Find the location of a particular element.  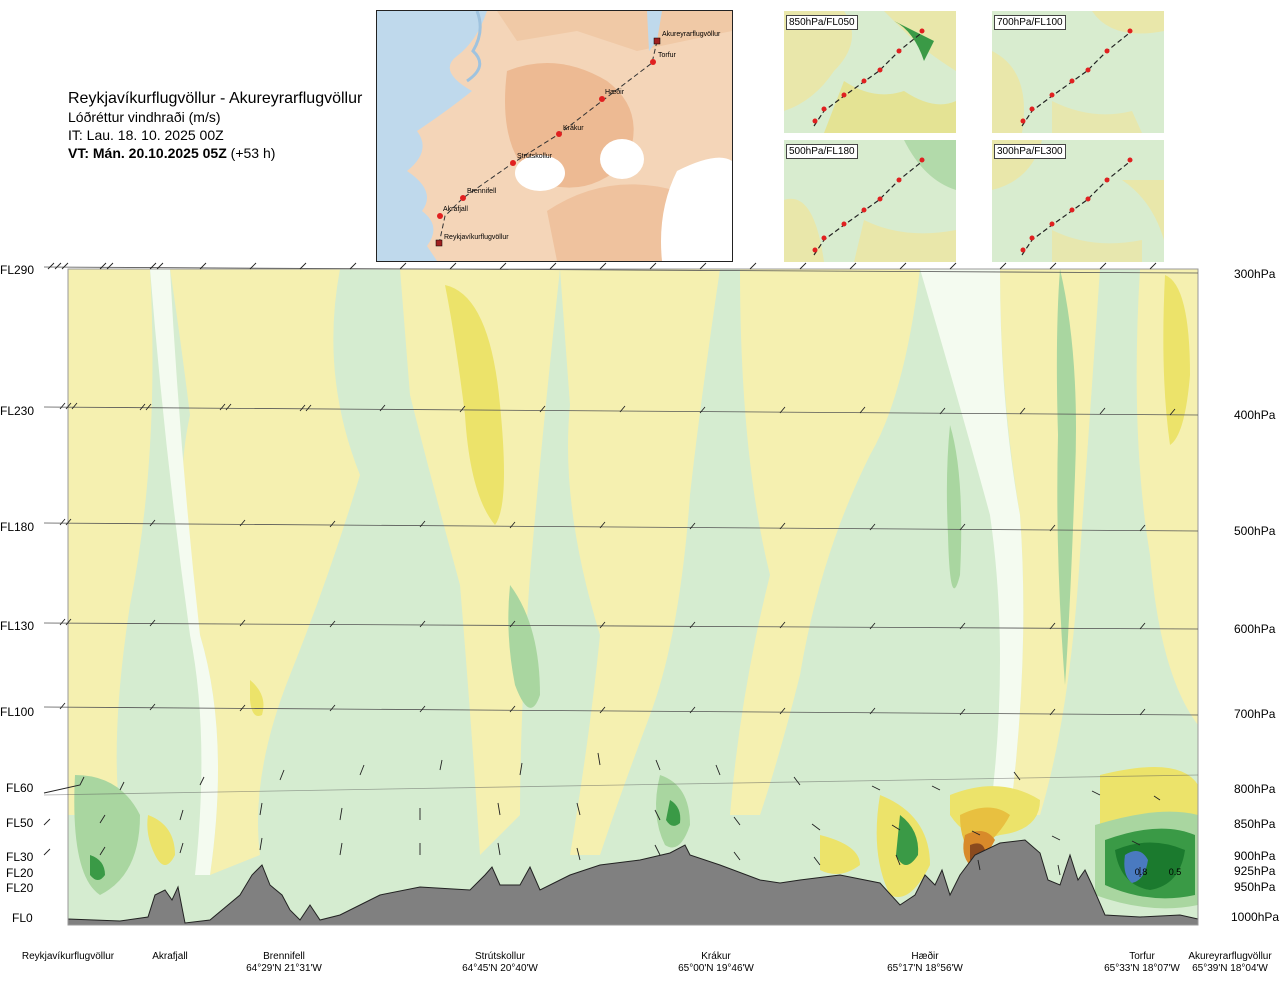

location-name: Brennifell is located at coordinates (284, 956).